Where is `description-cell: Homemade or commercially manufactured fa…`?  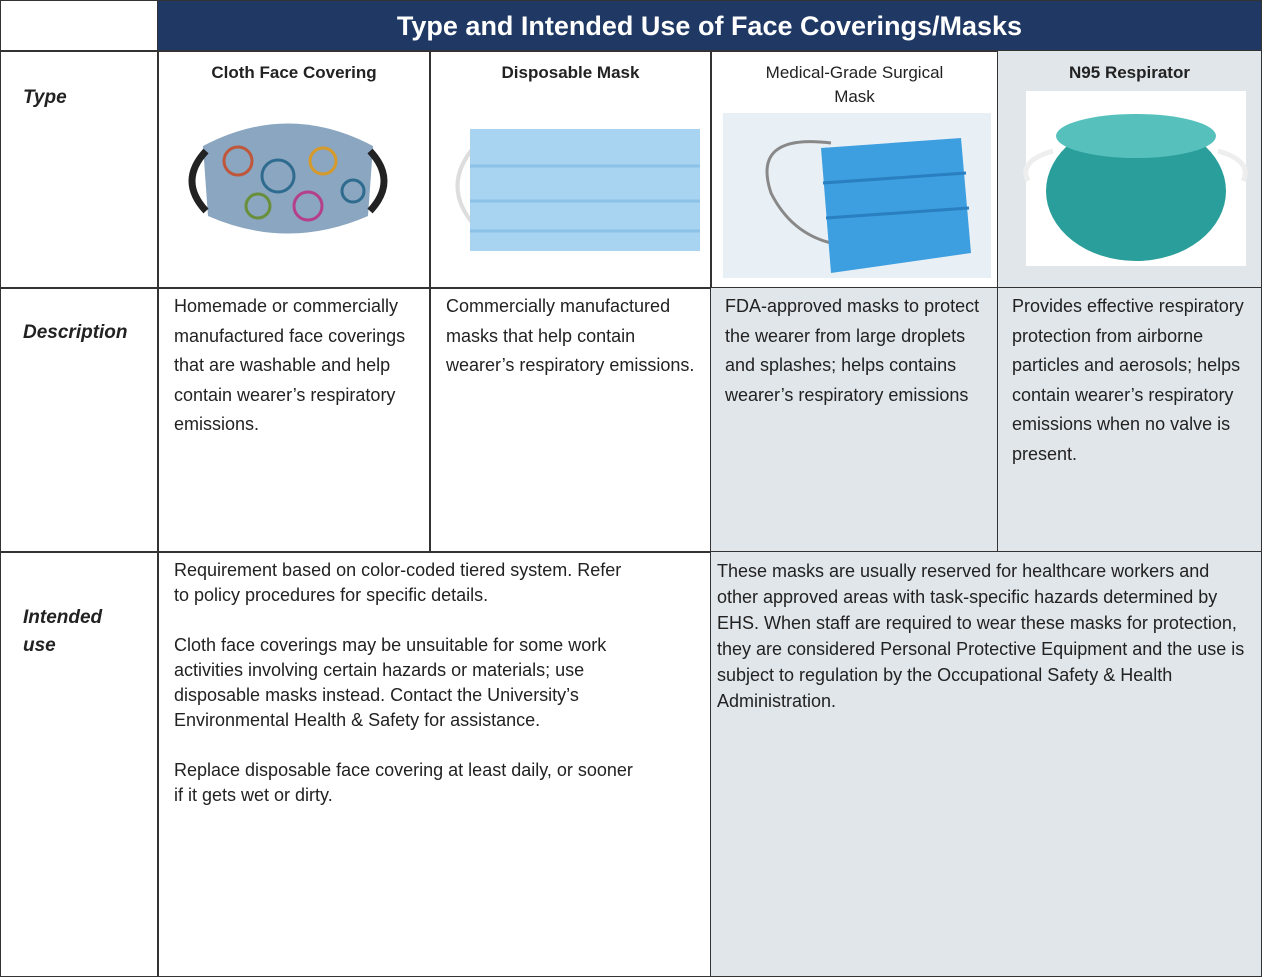
description-cell: Homemade or commercially manufactured fa… is located at coordinates (294, 420).